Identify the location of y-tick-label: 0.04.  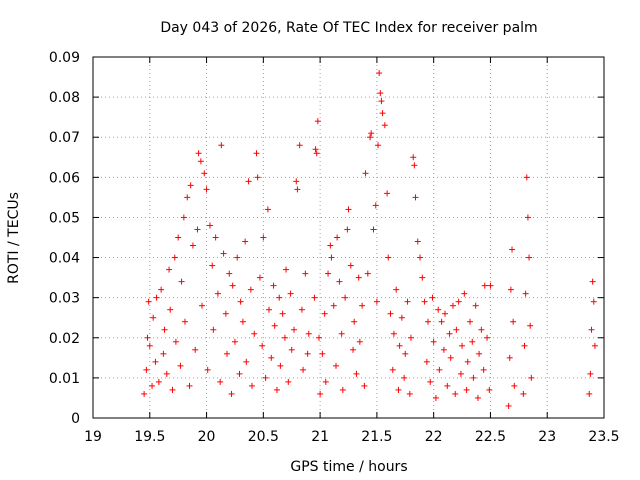
(64, 259).